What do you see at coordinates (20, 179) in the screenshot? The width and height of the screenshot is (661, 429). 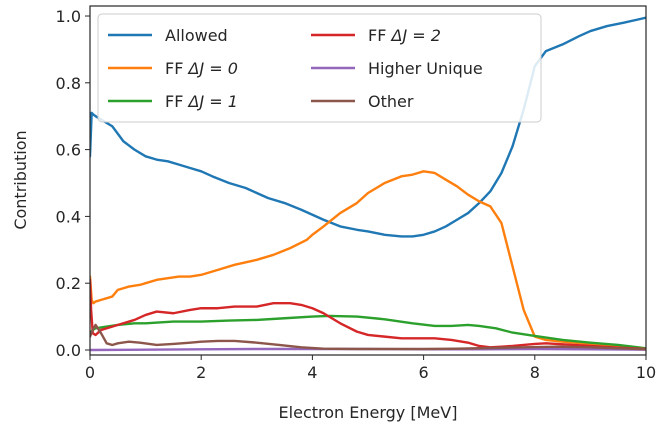 I see `y-axis-title: Contribution` at bounding box center [20, 179].